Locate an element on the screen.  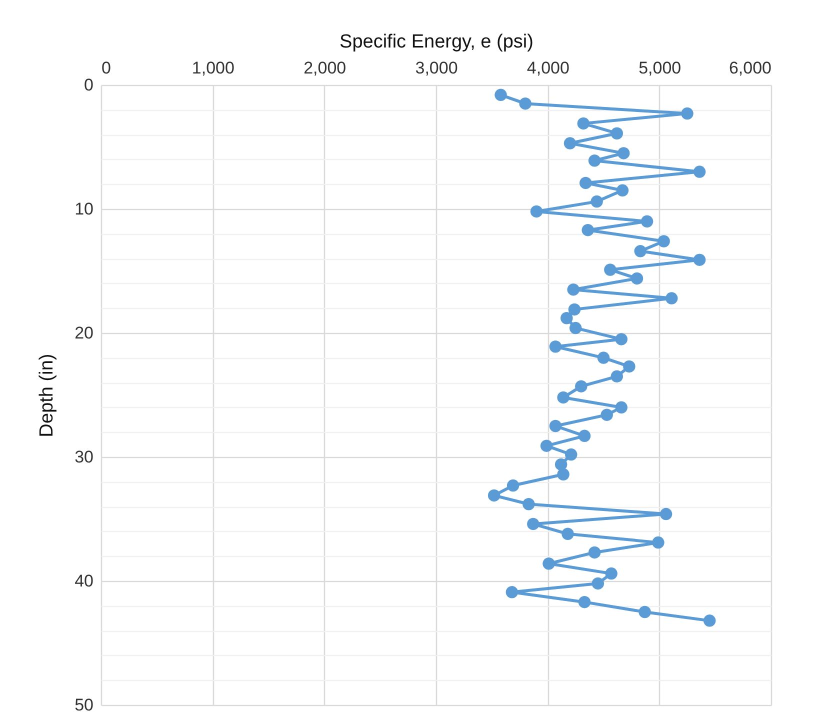
x-tick-label: 4,000 is located at coordinates (548, 68).